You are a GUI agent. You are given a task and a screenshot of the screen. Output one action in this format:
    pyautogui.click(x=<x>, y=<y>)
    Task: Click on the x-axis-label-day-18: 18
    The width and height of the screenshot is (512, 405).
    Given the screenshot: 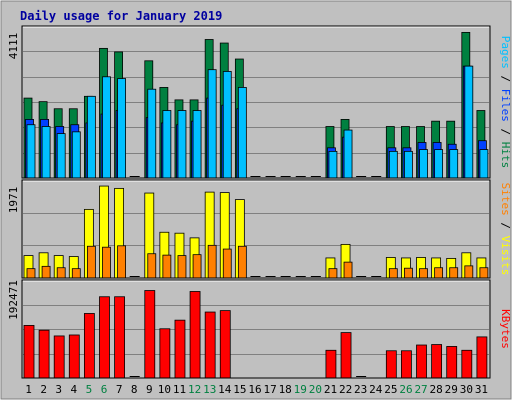 What is the action you would take?
    pyautogui.click(x=285, y=389)
    